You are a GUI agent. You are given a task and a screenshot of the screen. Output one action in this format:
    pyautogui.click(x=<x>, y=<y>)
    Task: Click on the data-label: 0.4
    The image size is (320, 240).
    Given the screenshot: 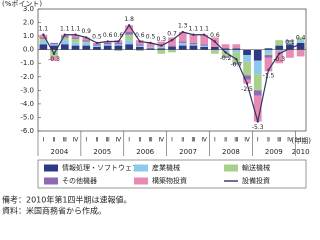 What is the action you would take?
    pyautogui.click(x=301, y=38)
    